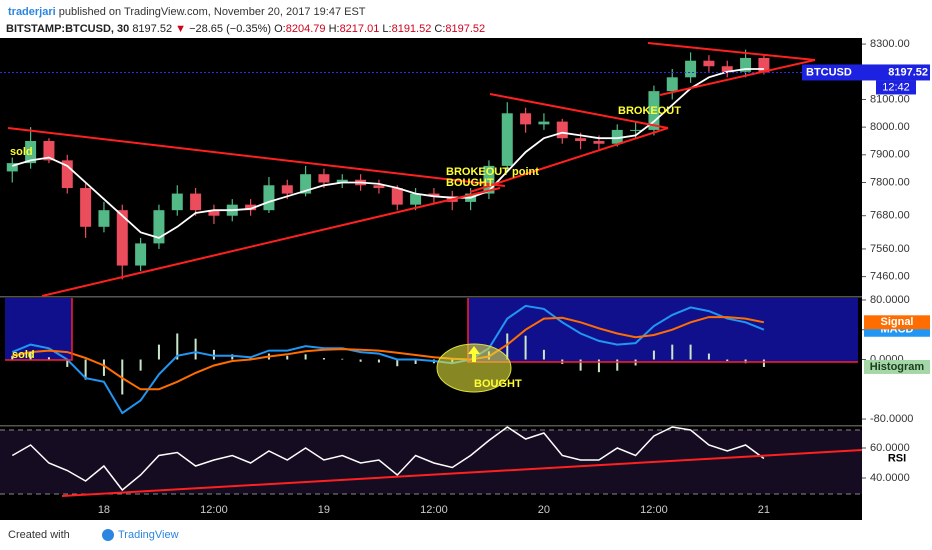  Describe the element at coordinates (890, 155) in the screenshot. I see `y-tick-label: 7900.00` at that location.